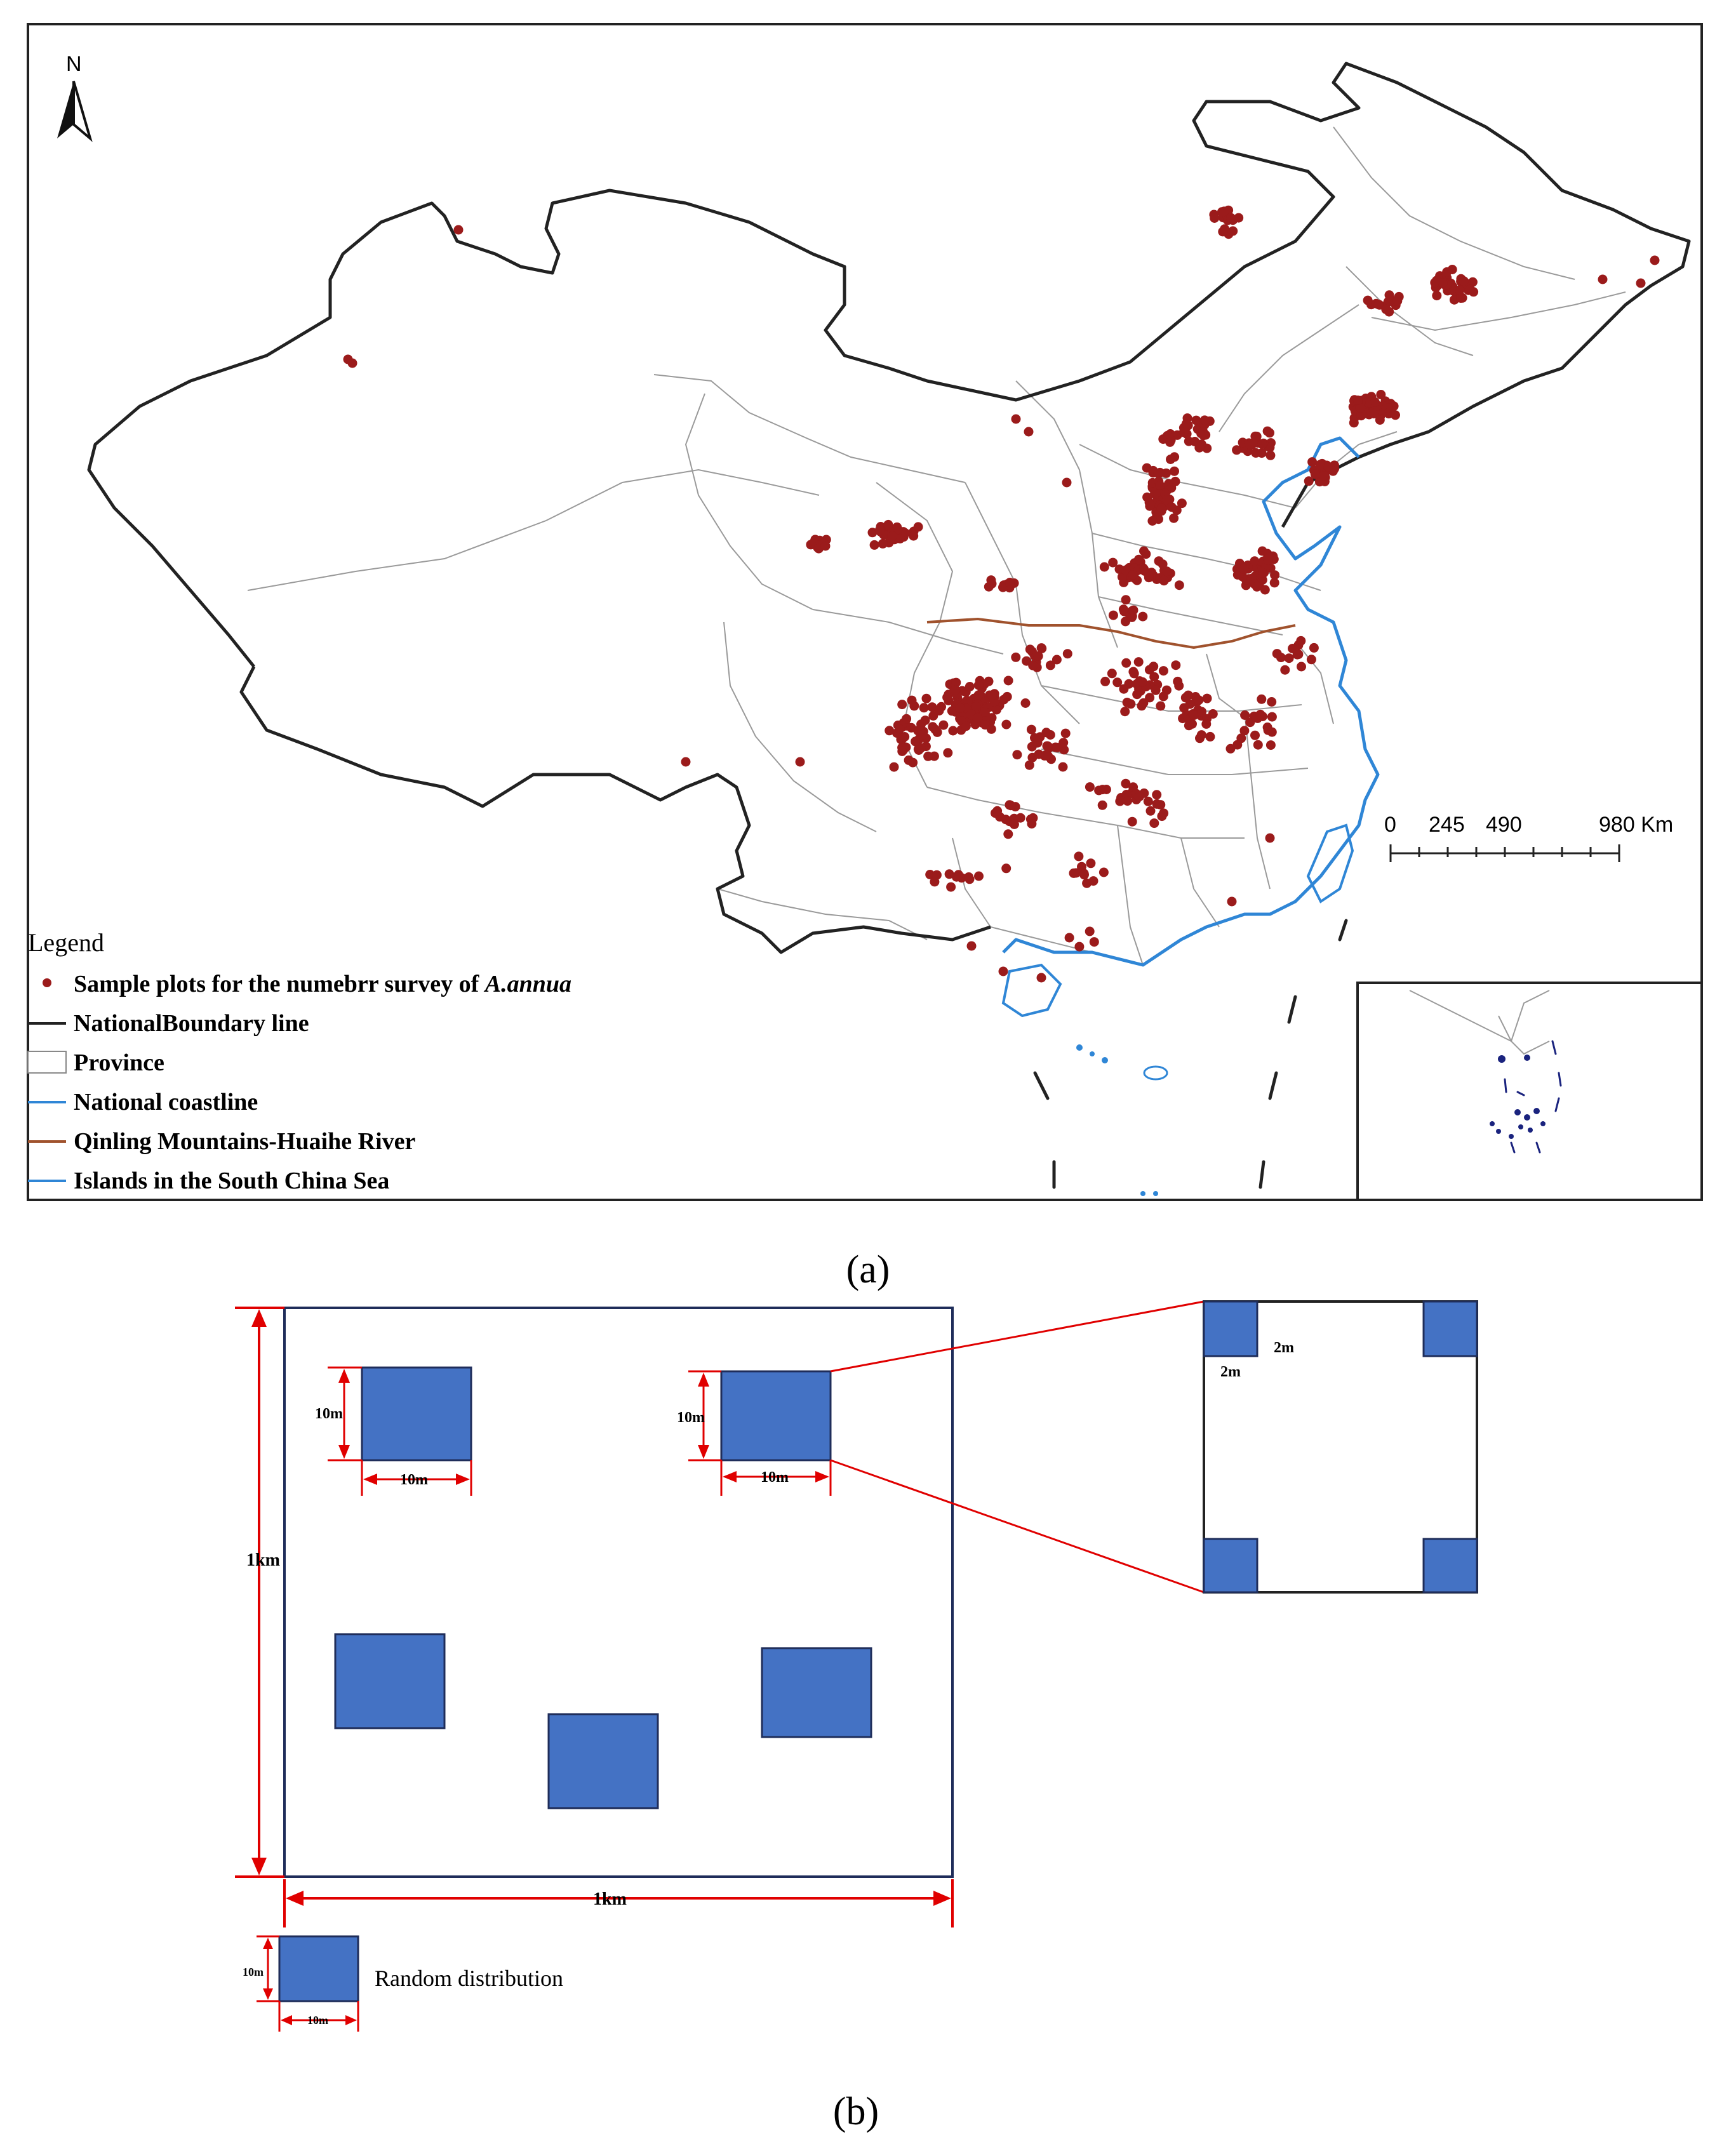 The width and height of the screenshot is (1736, 2137). What do you see at coordinates (390, 1681) in the screenshot?
I see `quadrat-mid-left` at bounding box center [390, 1681].